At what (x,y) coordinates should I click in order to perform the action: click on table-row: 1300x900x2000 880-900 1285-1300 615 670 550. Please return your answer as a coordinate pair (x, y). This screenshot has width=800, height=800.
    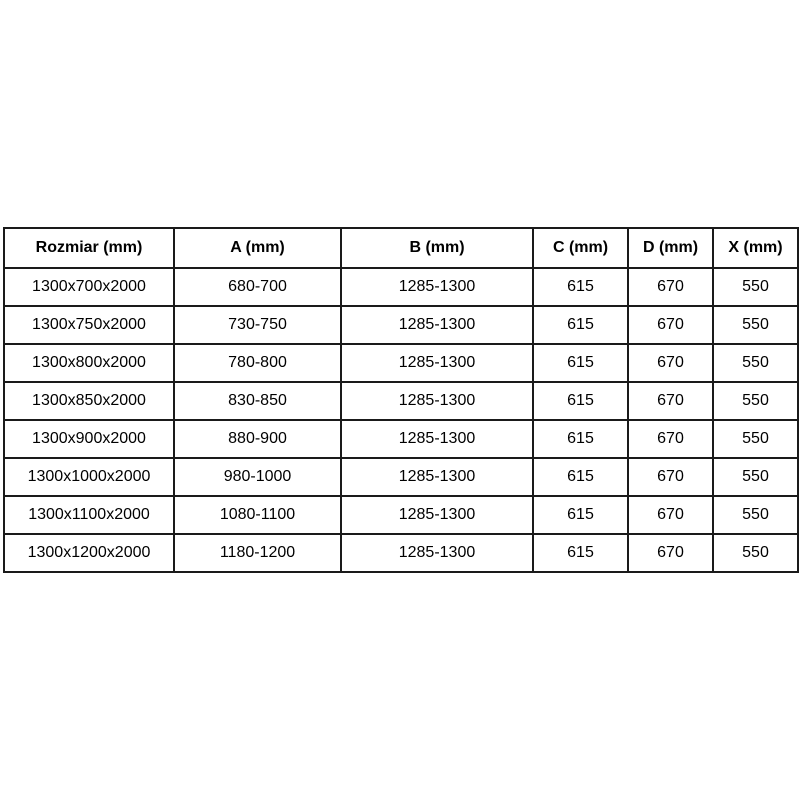
    Looking at the image, I should click on (401, 439).